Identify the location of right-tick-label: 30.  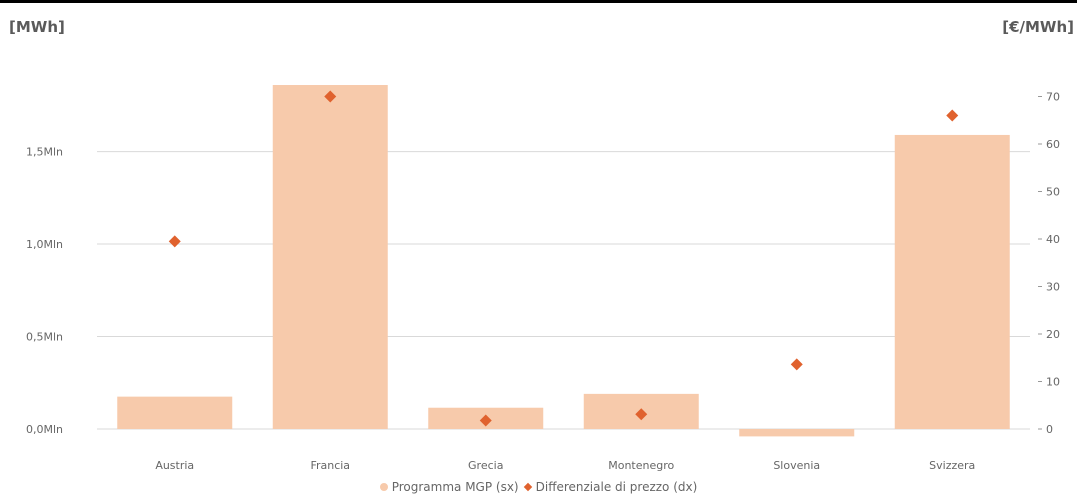
(1053, 287).